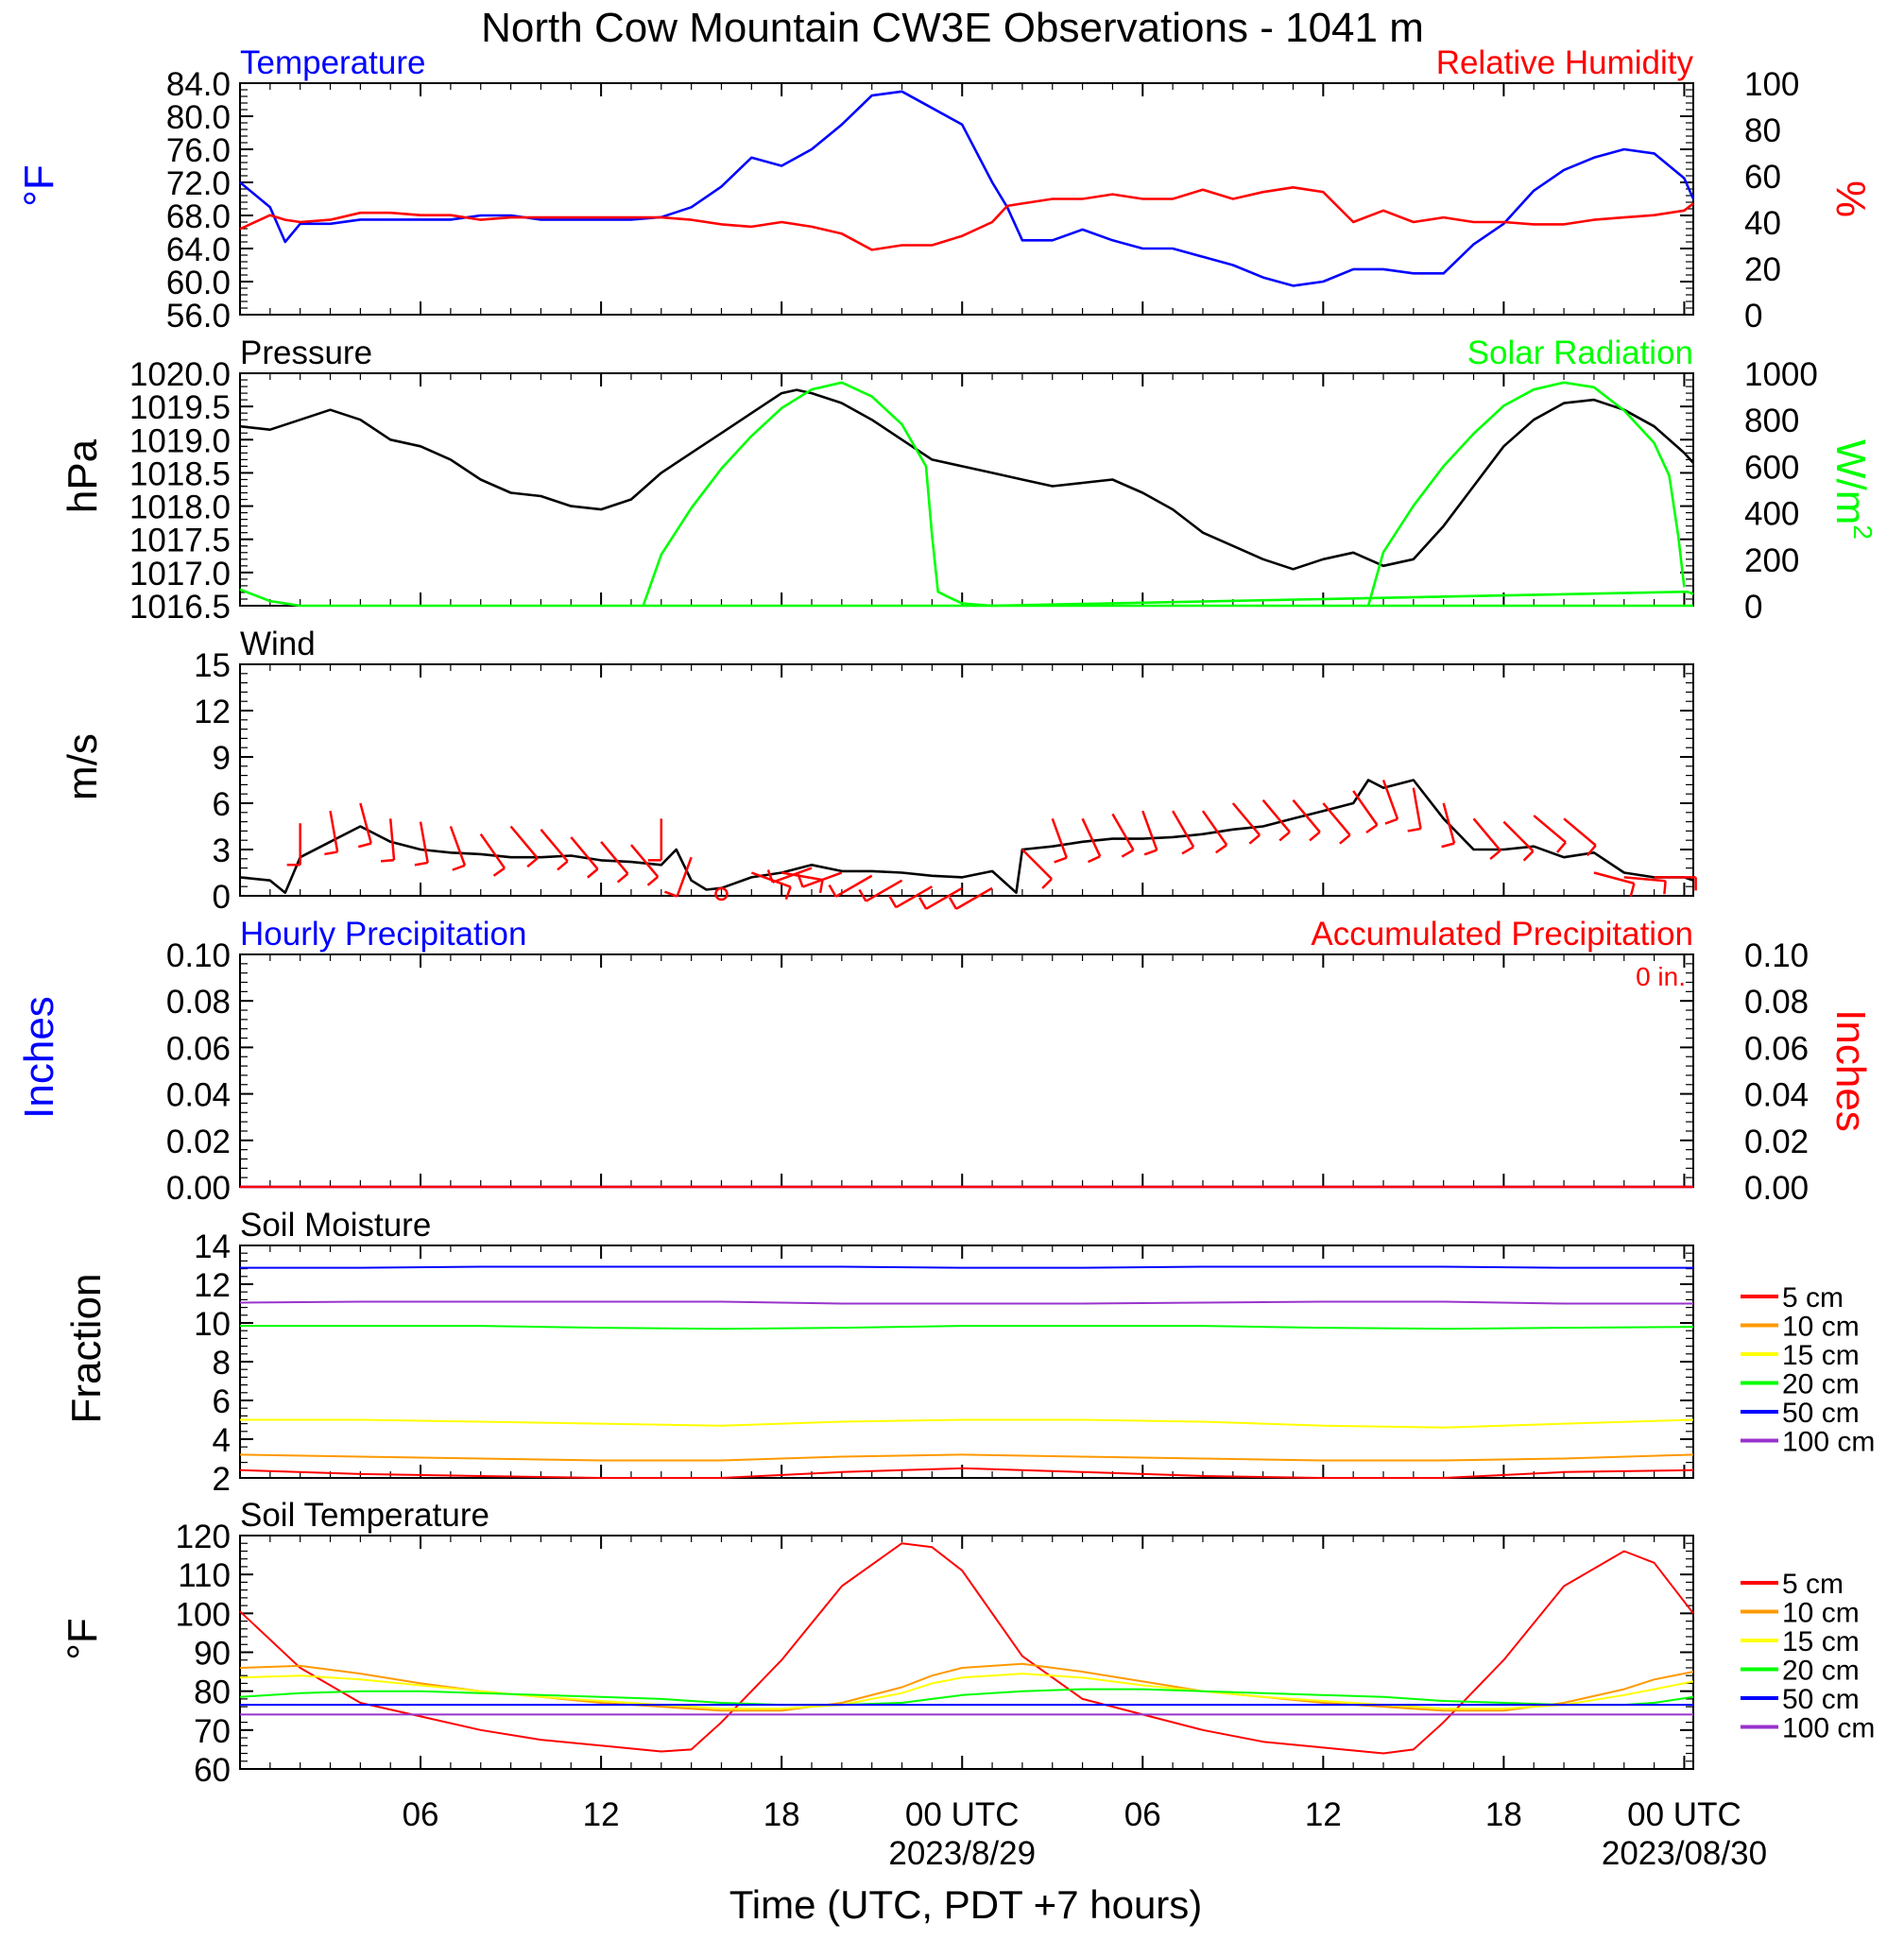 The image size is (1904, 1940). Describe the element at coordinates (1850, 1070) in the screenshot. I see `y-axis-label-right: Inches` at that location.